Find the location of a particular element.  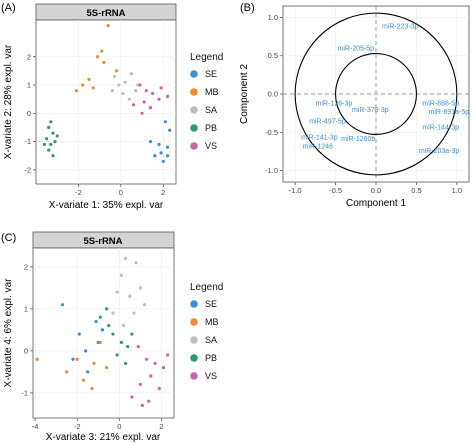

panel-c-plot-area is located at coordinates (103, 333).